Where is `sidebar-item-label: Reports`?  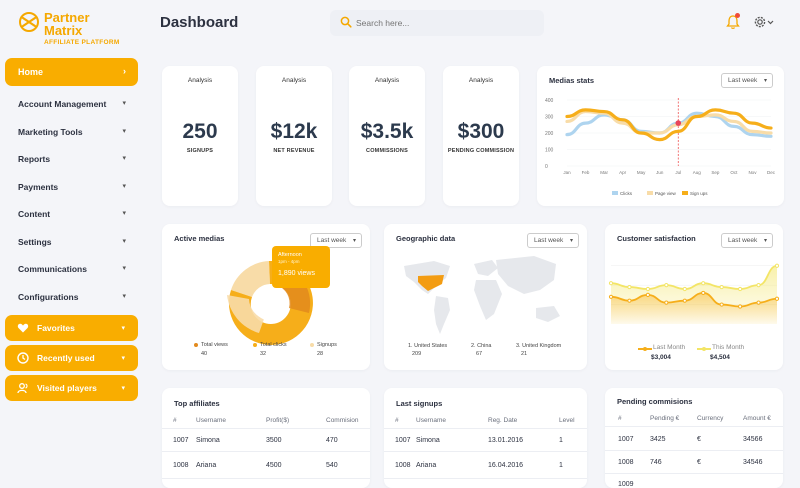
sidebar-item-label: Reports is located at coordinates (34, 159).